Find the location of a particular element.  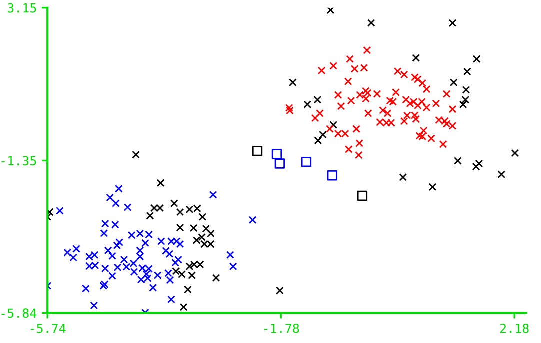

x-tick-label: -5.74 is located at coordinates (48, 329).